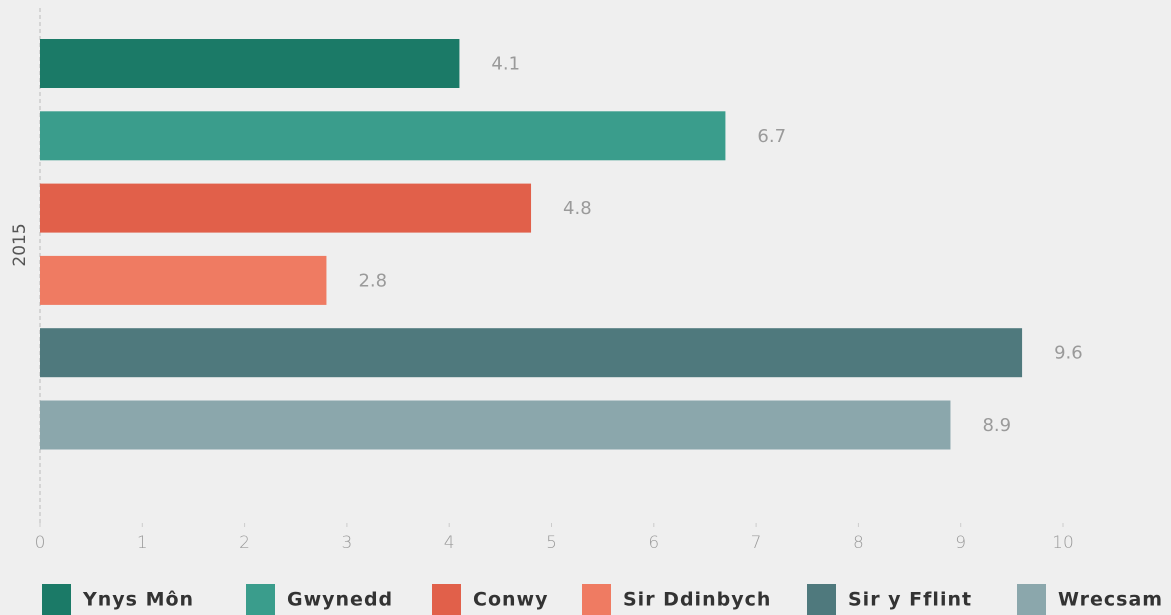  What do you see at coordinates (340, 600) in the screenshot?
I see `legend-label: Gwynedd` at bounding box center [340, 600].